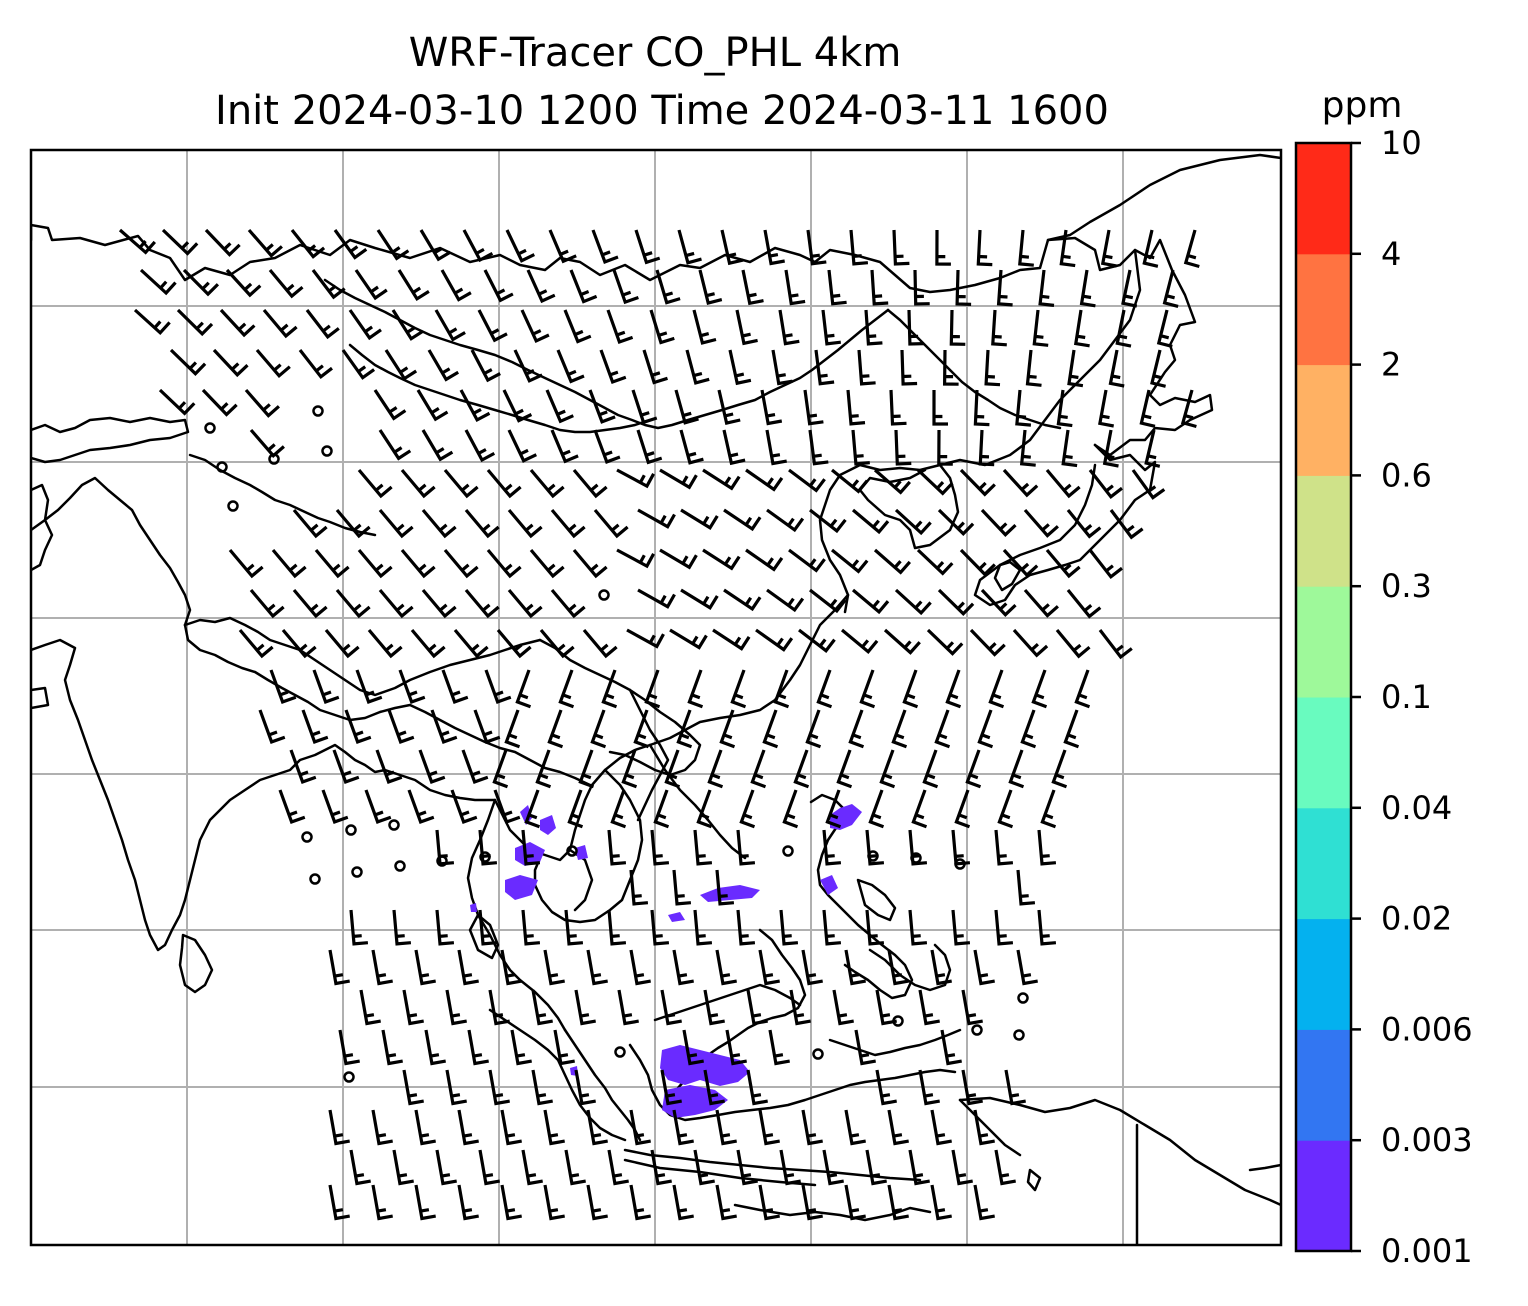 This screenshot has height=1306, width=1528. I want to click on title-line-1: WRF-Tracer CO_PHL 4km, so click(655, 53).